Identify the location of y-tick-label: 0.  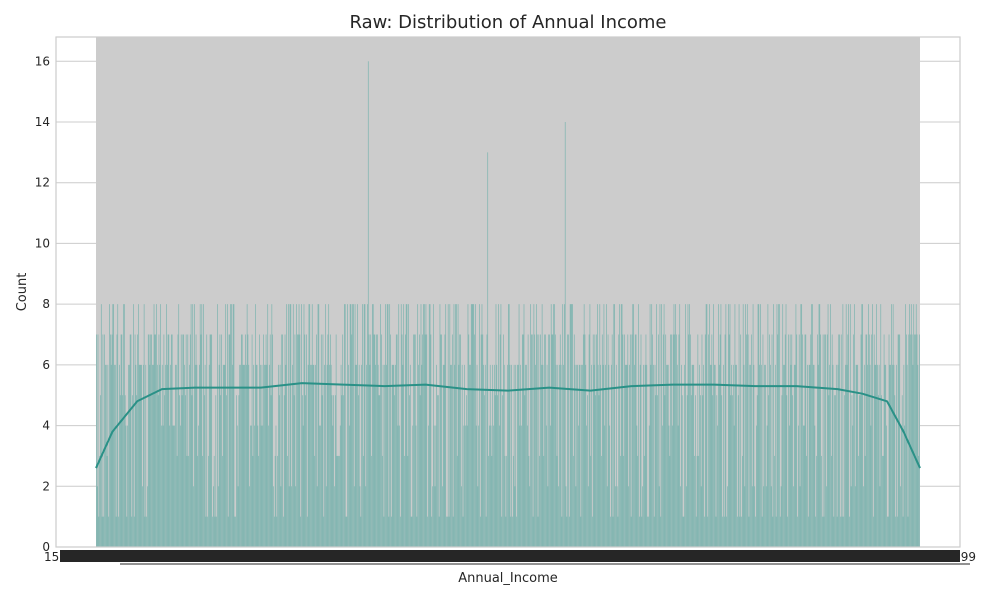
(46, 547).